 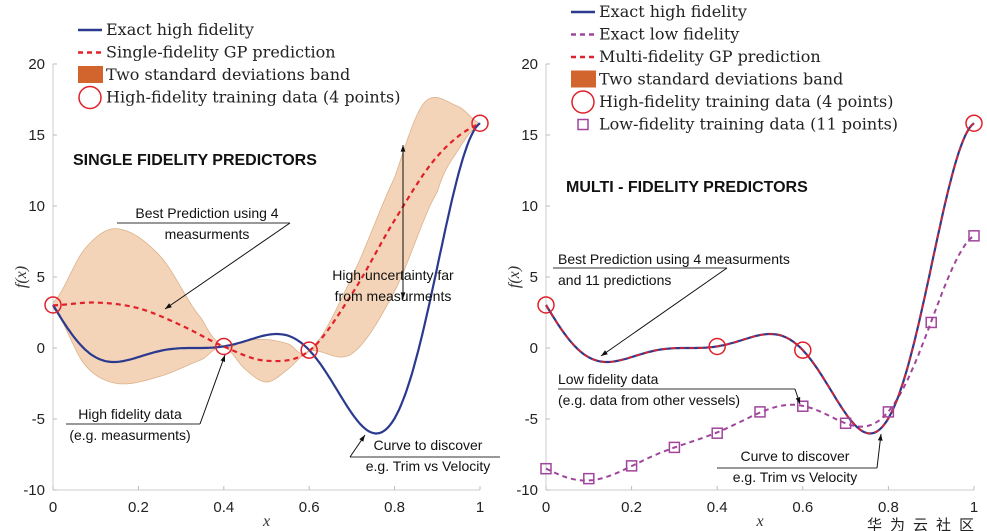 I want to click on annotation-text: Best Prediction using 4 measurments, so click(x=674, y=259).